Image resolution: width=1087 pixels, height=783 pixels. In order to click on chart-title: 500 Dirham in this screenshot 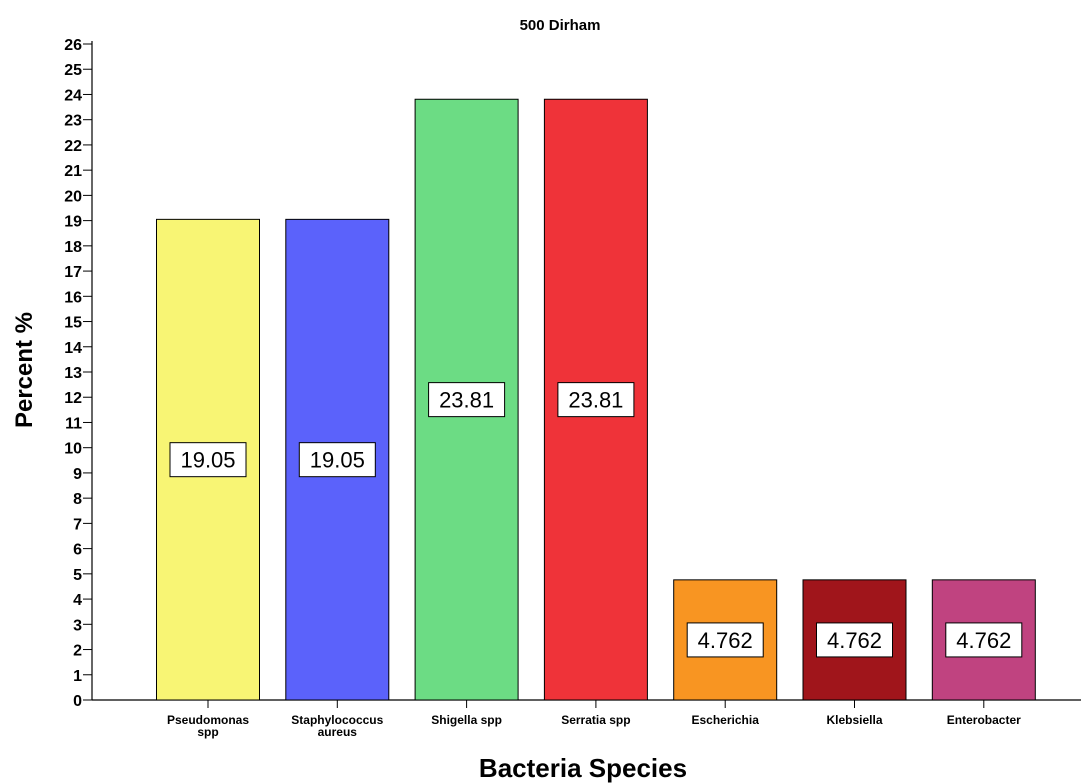, I will do `click(560, 25)`.